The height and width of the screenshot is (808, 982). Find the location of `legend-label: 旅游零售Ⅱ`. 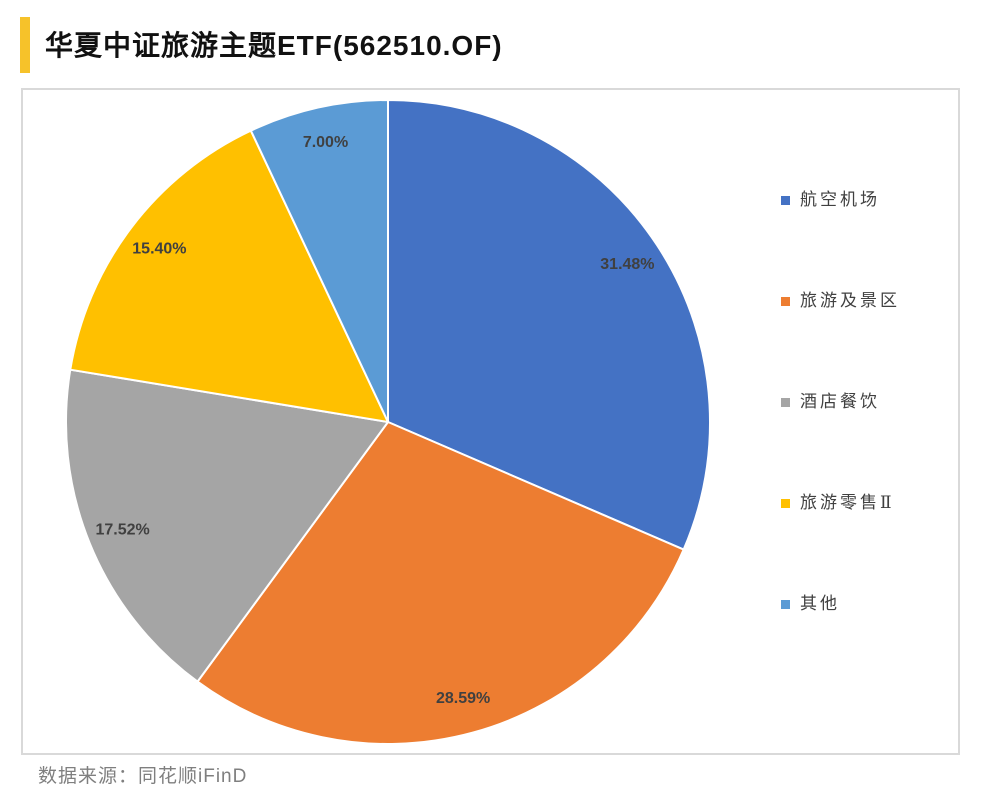

legend-label: 旅游零售Ⅱ is located at coordinates (847, 503).